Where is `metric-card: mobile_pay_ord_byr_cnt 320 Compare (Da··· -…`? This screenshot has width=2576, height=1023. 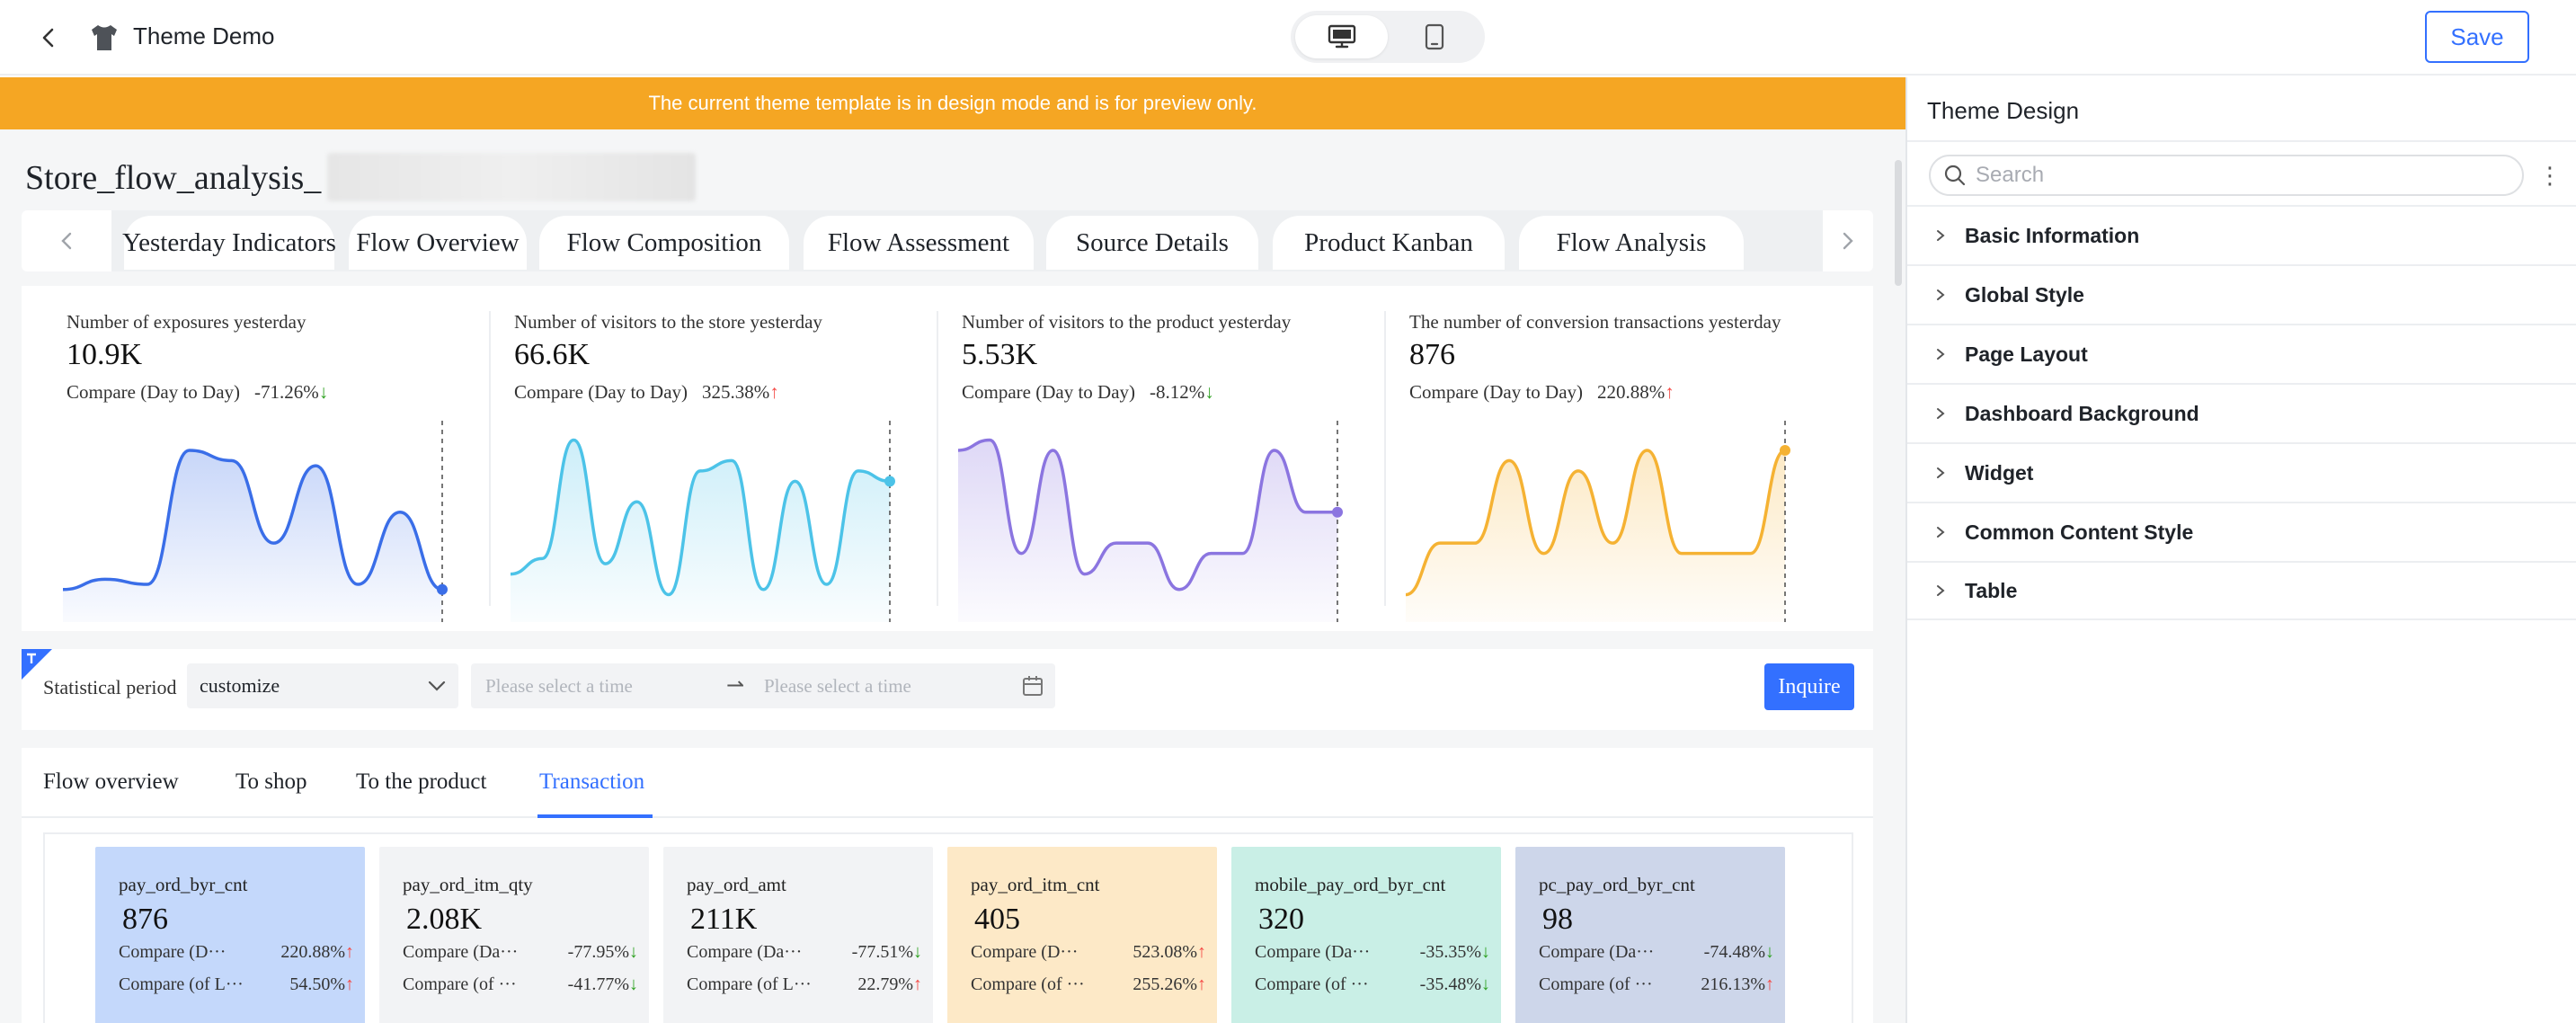
metric-card: mobile_pay_ord_byr_cnt 320 Compare (Da··· -… is located at coordinates (1366, 935).